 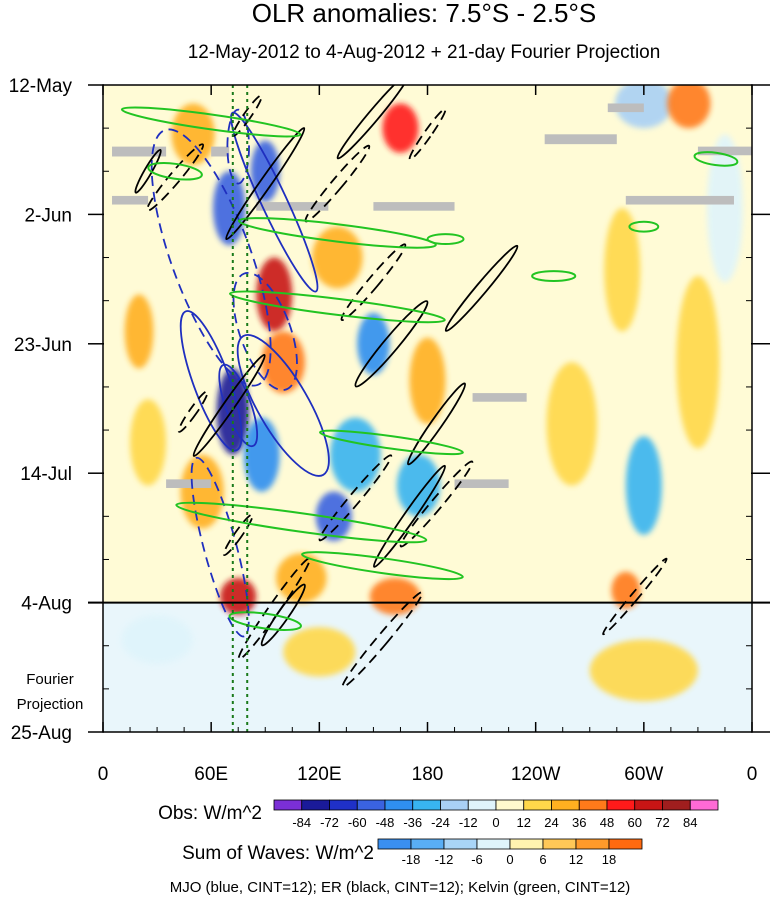 What do you see at coordinates (468, 822) in the screenshot?
I see `obs-colorbar-label: -12` at bounding box center [468, 822].